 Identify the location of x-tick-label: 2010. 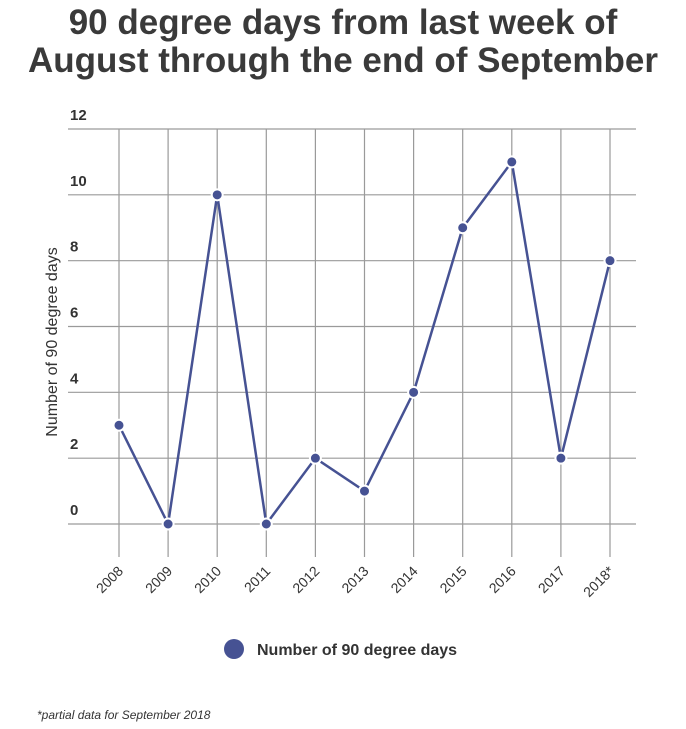
(207, 579).